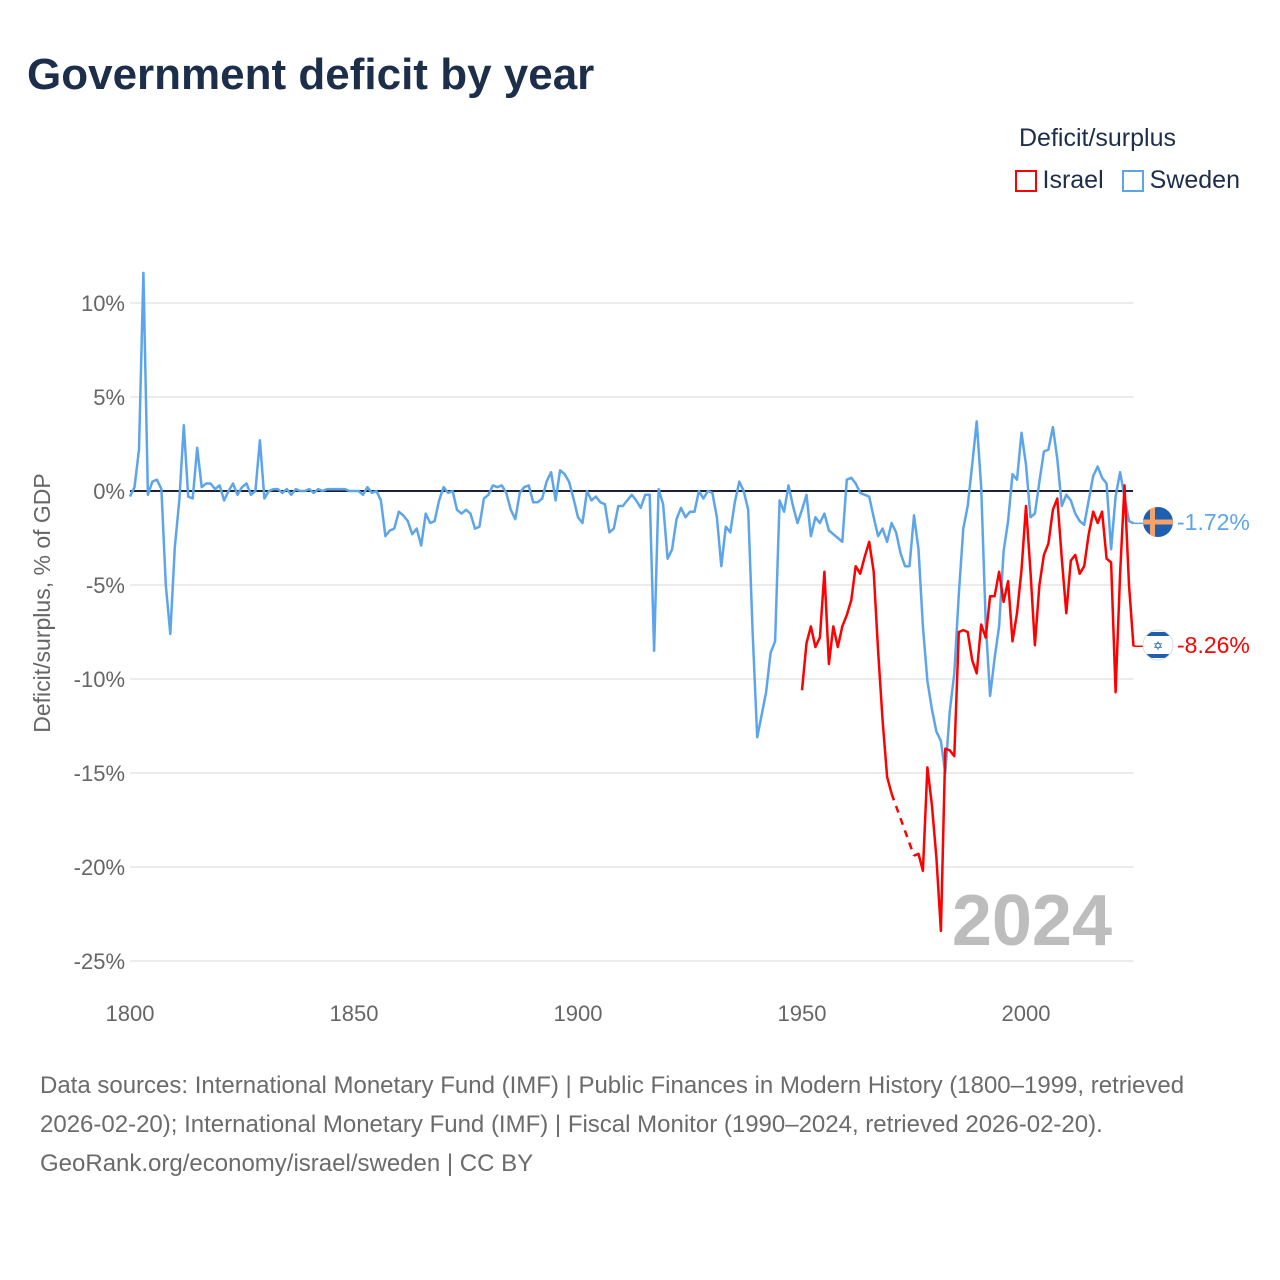 The height and width of the screenshot is (1280, 1280). I want to click on legend-label-israel: Israel, so click(1073, 180).